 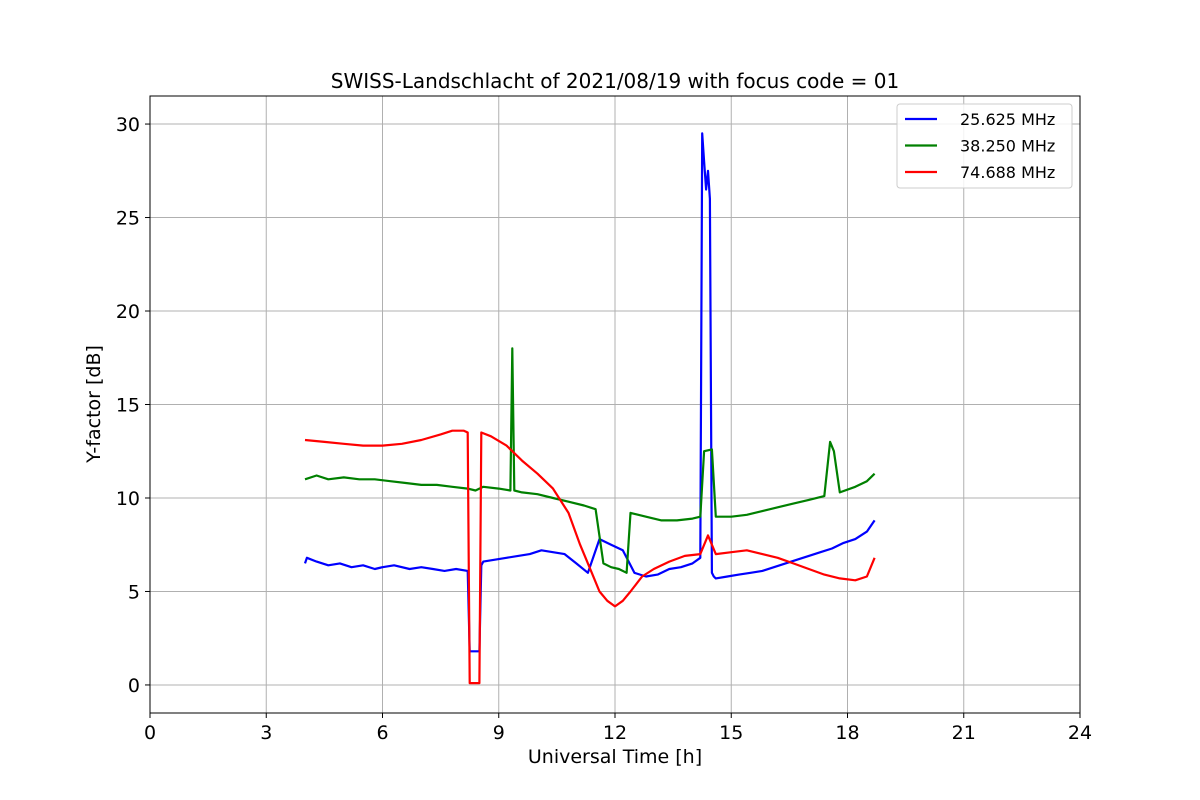 I want to click on y-tick-label: 0, so click(x=134, y=686).